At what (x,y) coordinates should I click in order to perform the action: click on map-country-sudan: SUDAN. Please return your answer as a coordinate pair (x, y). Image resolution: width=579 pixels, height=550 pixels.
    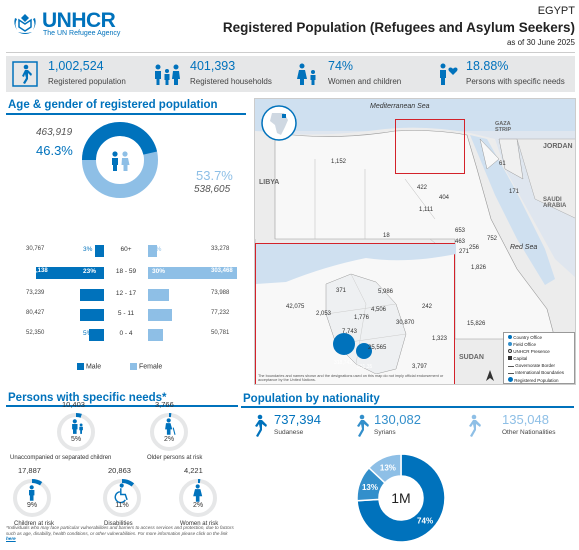
    Looking at the image, I should click on (471, 357).